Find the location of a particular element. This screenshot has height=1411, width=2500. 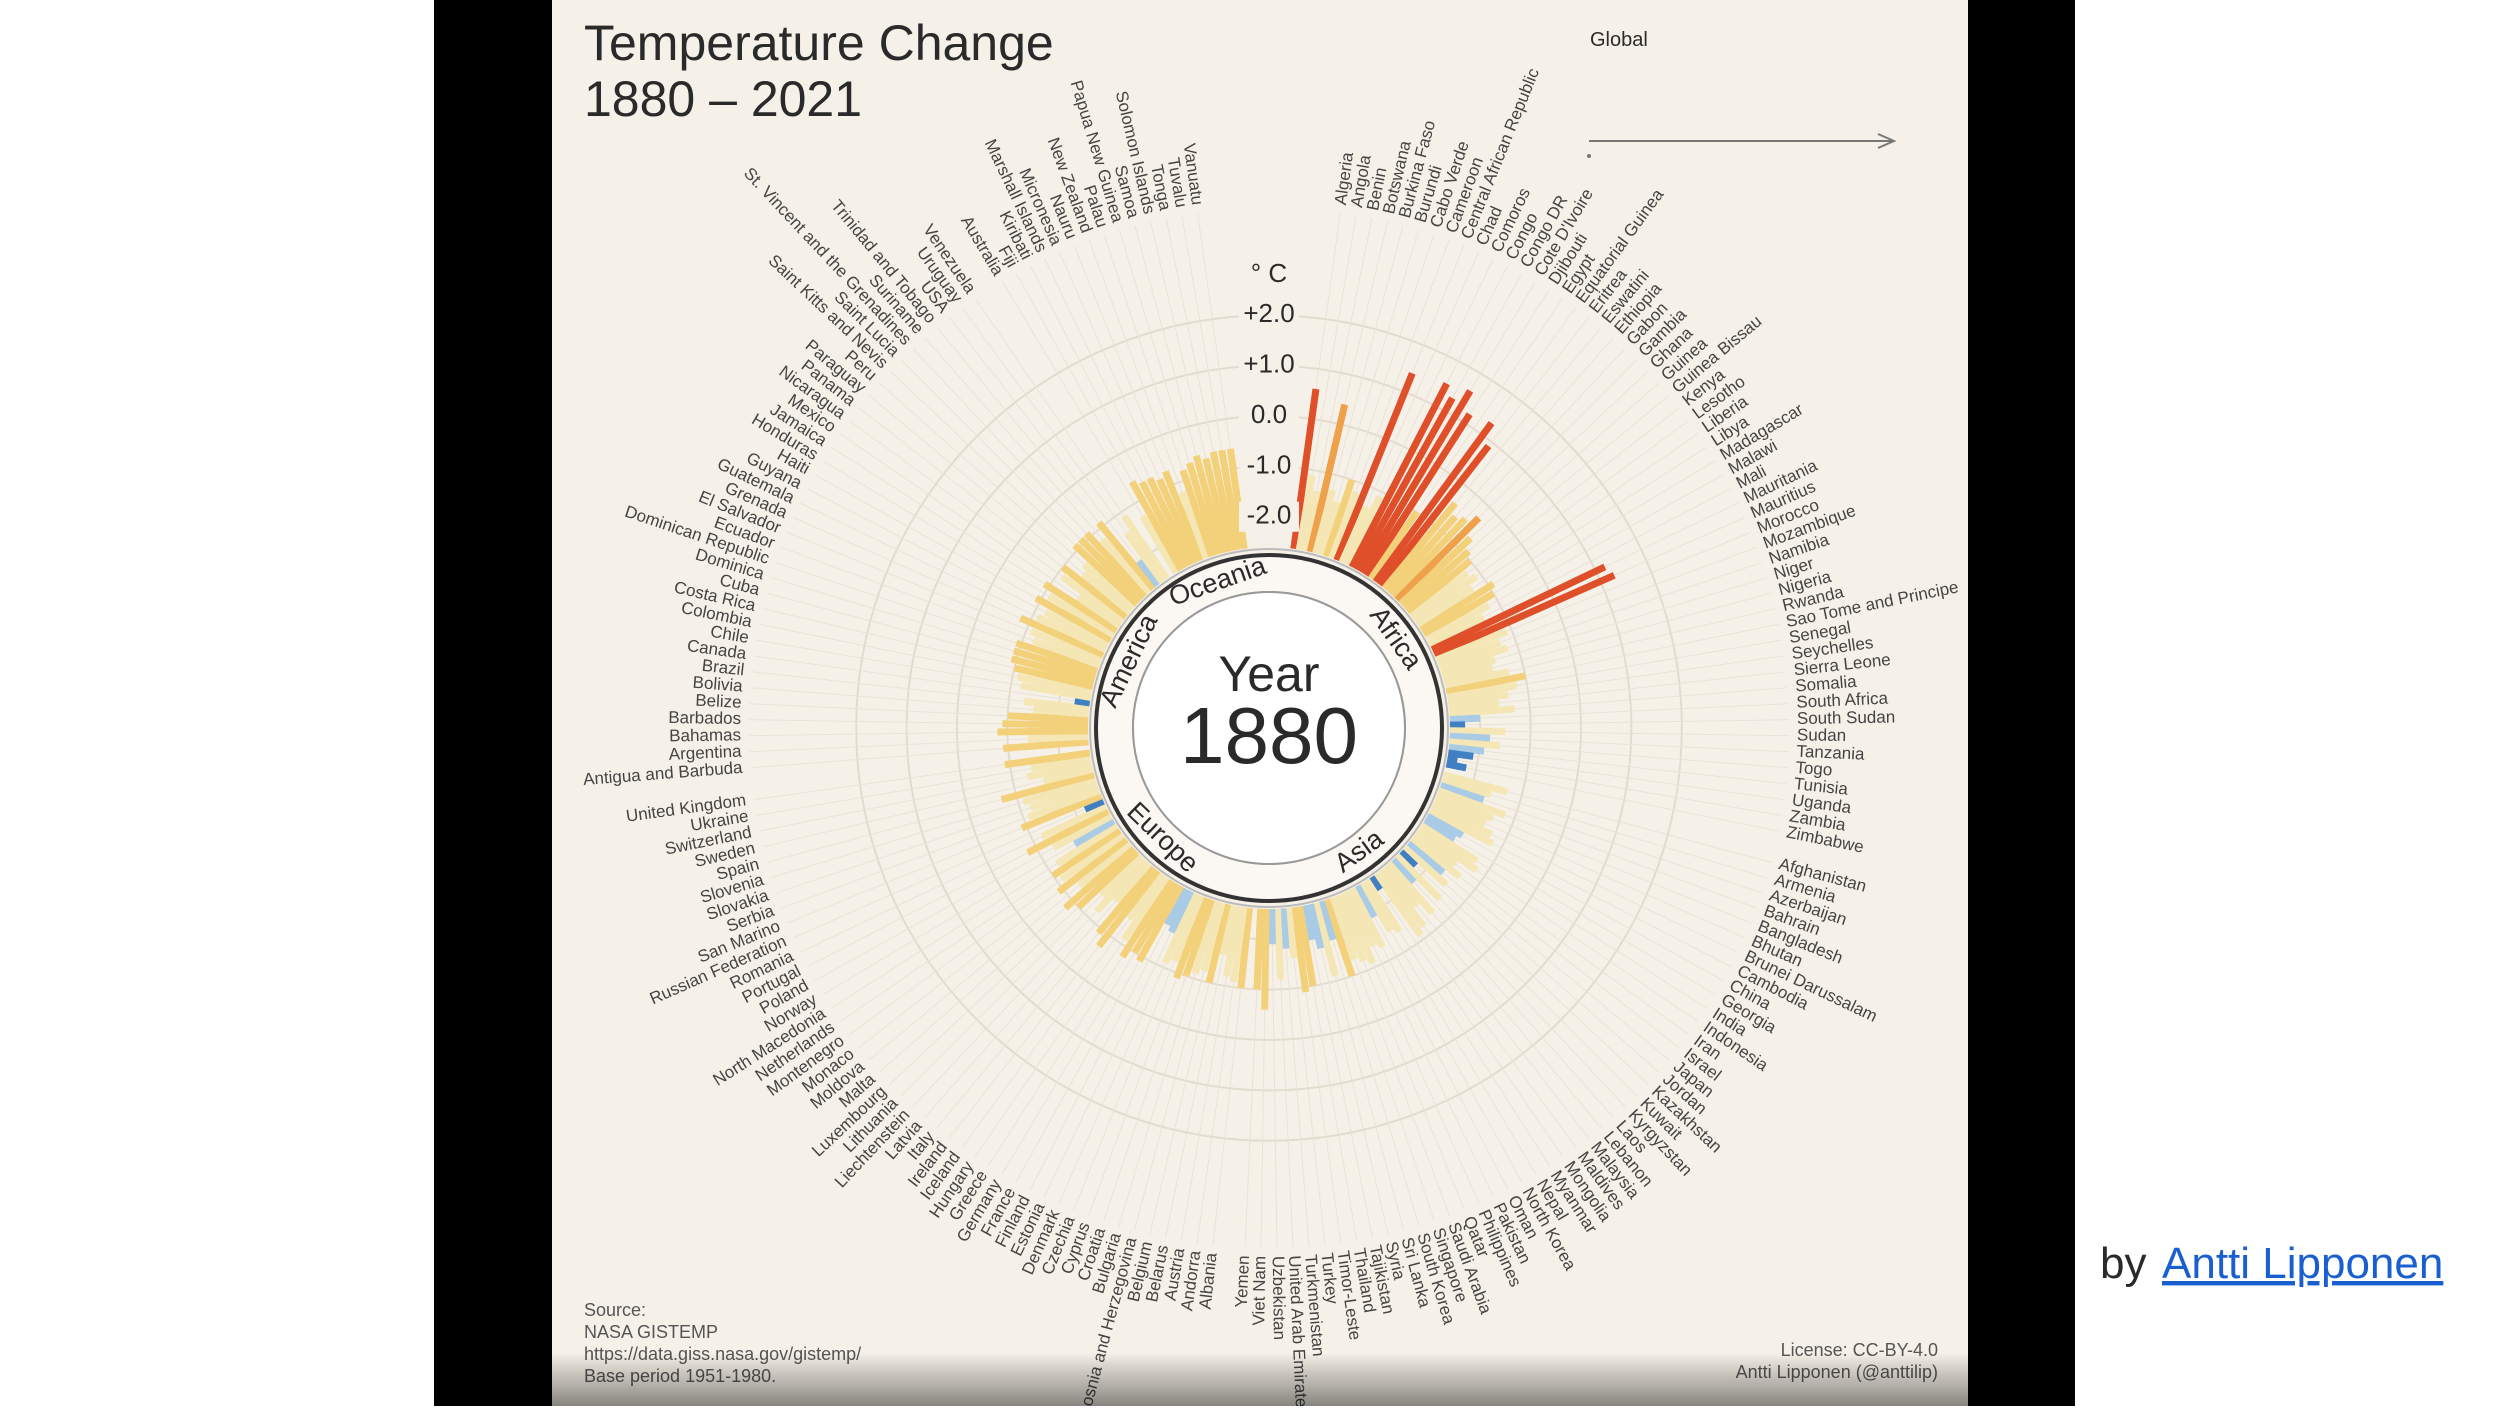

y-tick-label: 0.0 is located at coordinates (1269, 414).